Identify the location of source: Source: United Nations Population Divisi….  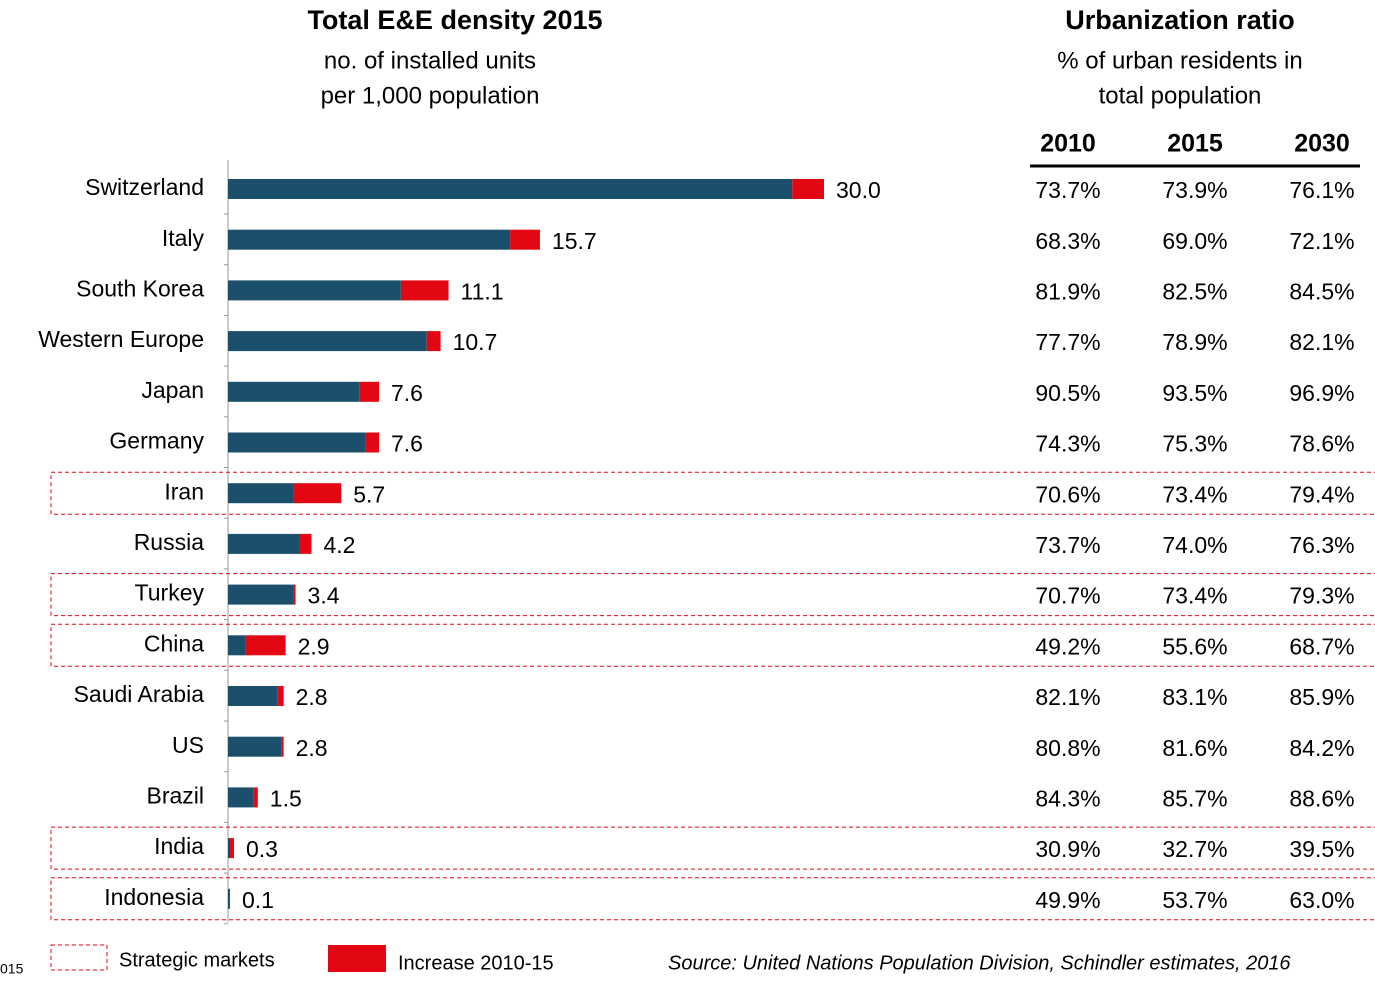
(979, 963).